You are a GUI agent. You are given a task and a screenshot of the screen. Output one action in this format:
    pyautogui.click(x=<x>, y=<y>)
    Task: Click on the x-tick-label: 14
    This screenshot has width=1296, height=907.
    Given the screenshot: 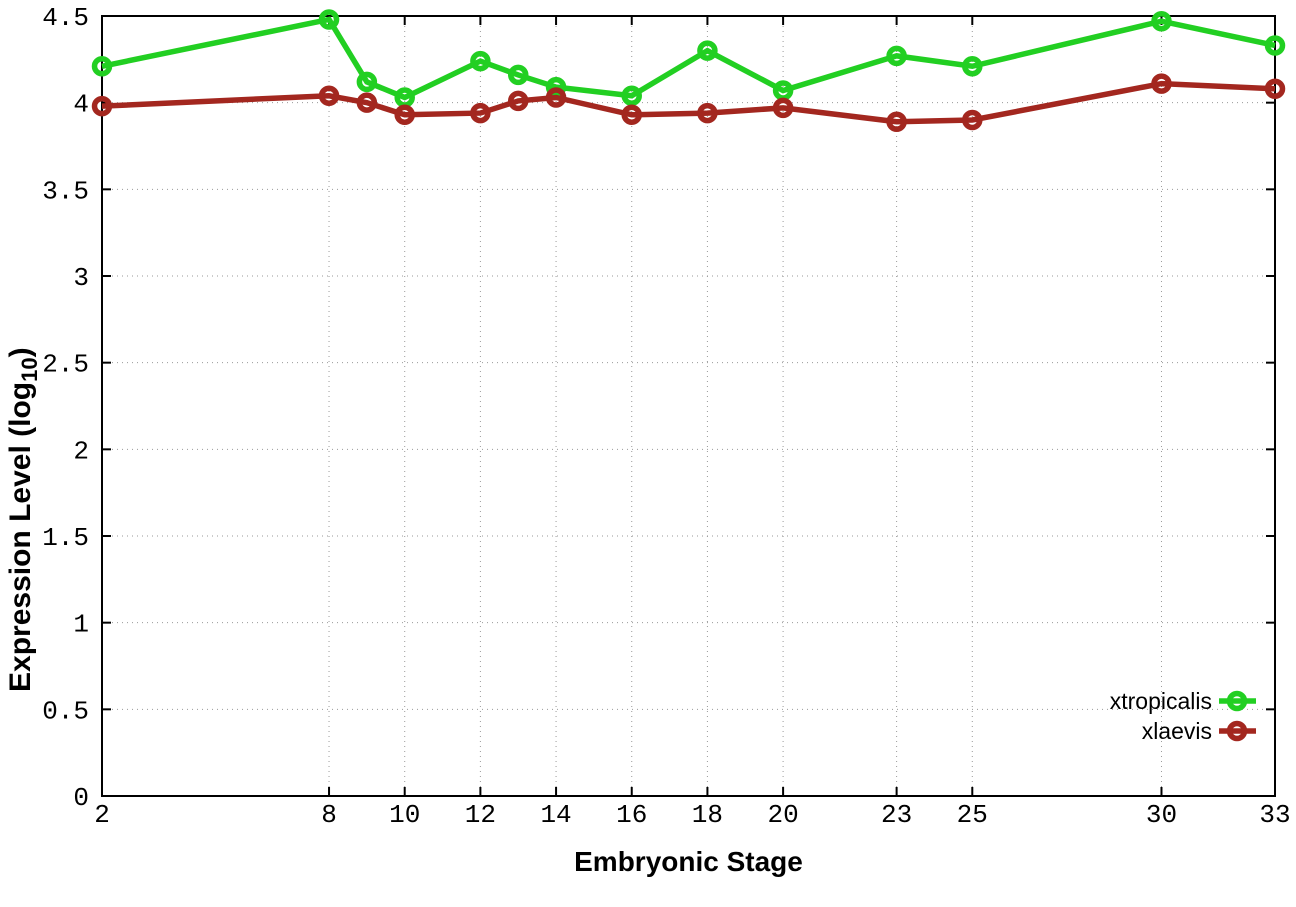 What is the action you would take?
    pyautogui.click(x=555, y=815)
    